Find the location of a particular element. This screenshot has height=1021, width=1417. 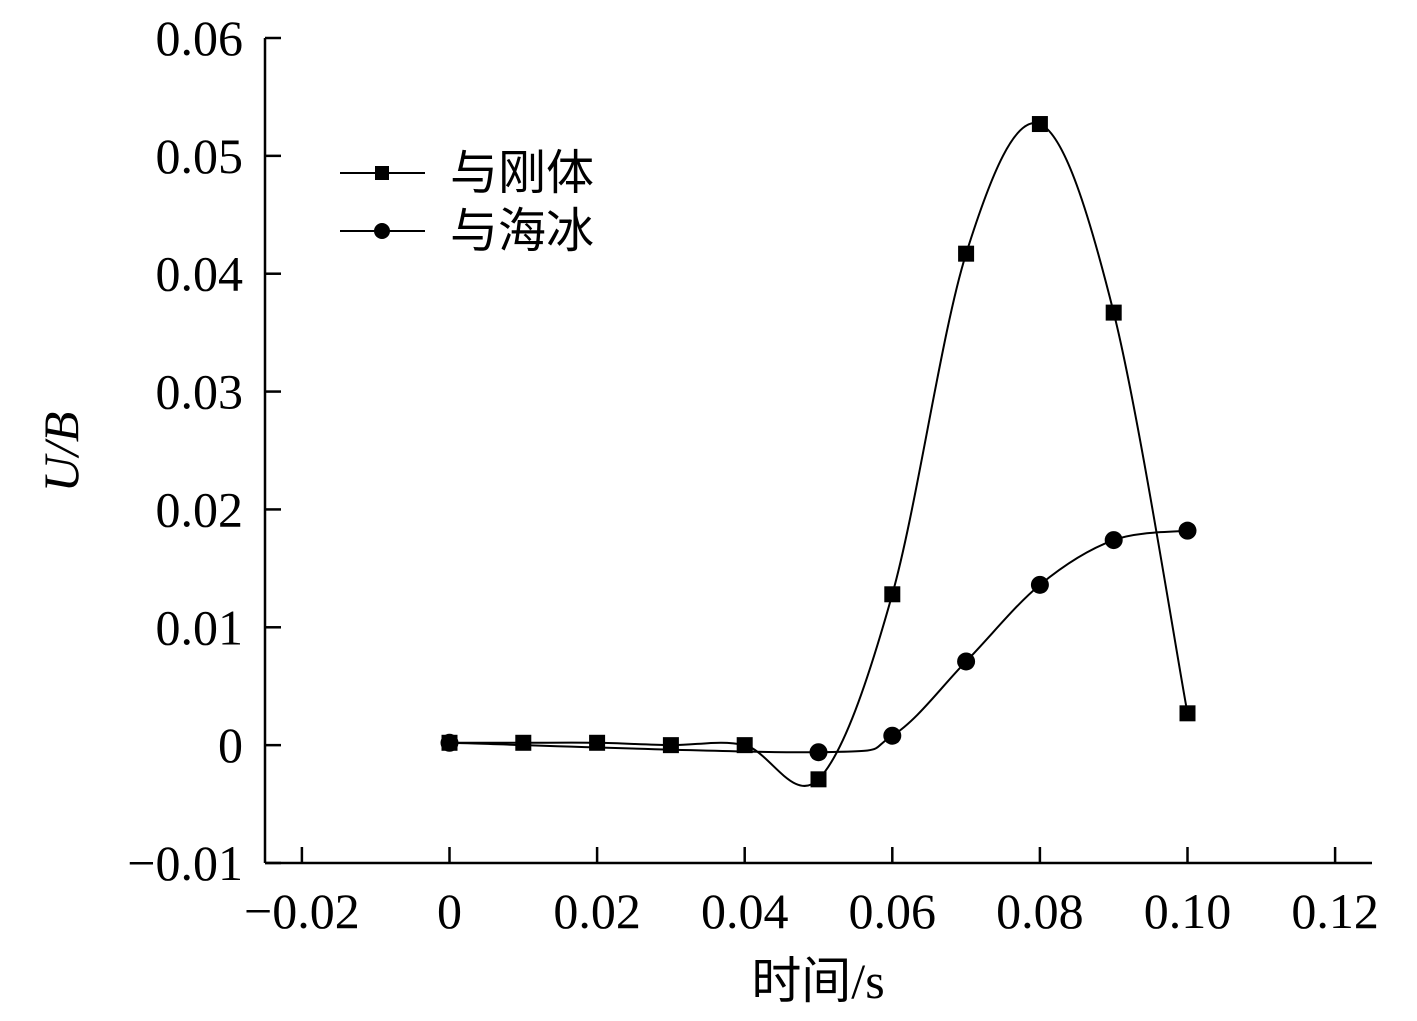

y-tick-label: 0.06 is located at coordinates (200, 38).